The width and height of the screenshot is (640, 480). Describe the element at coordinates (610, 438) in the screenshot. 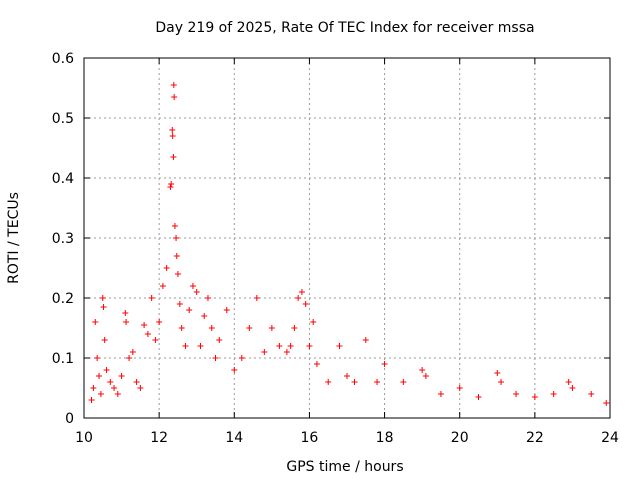

I see `x-tick-label: 24` at that location.